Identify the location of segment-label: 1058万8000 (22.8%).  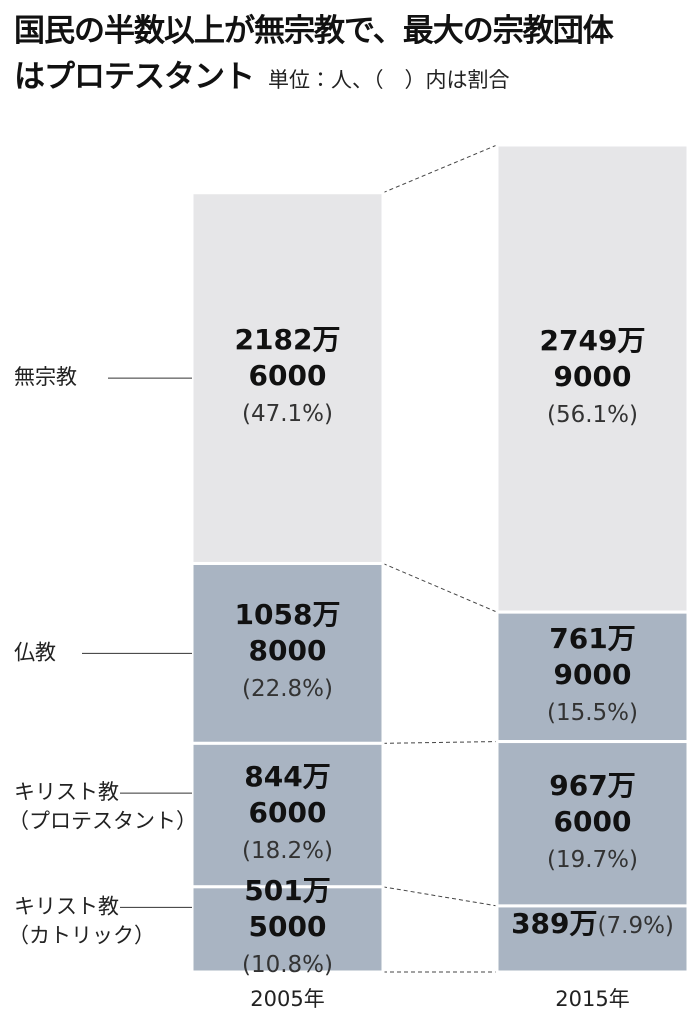
(287, 653).